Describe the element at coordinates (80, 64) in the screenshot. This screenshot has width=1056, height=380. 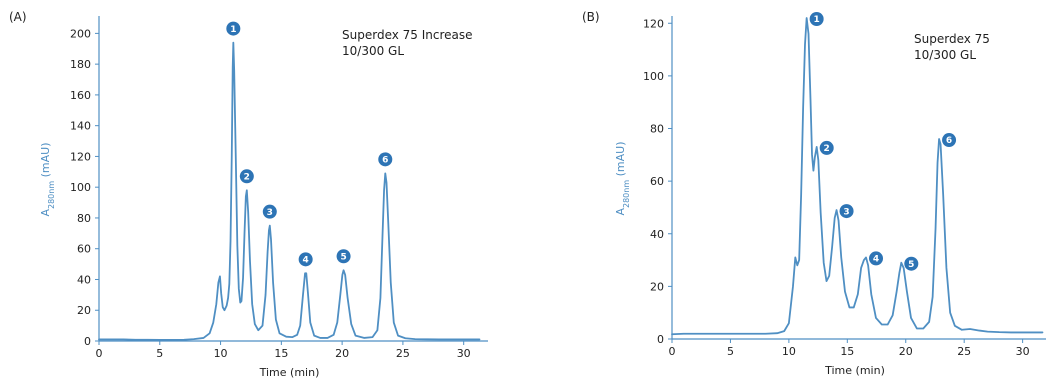
I see `y-tick-label: 180` at that location.